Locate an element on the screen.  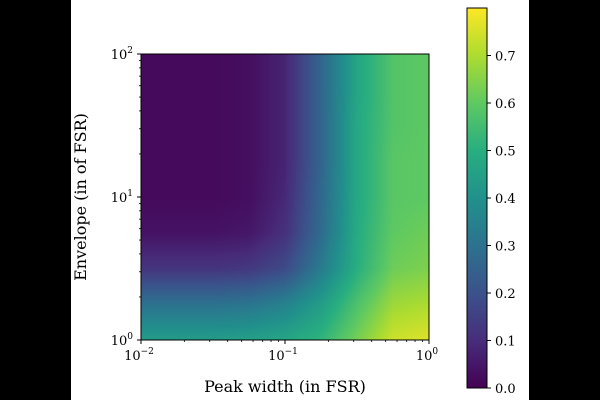
colorbar-tick-label: 0.7 is located at coordinates (505, 57).